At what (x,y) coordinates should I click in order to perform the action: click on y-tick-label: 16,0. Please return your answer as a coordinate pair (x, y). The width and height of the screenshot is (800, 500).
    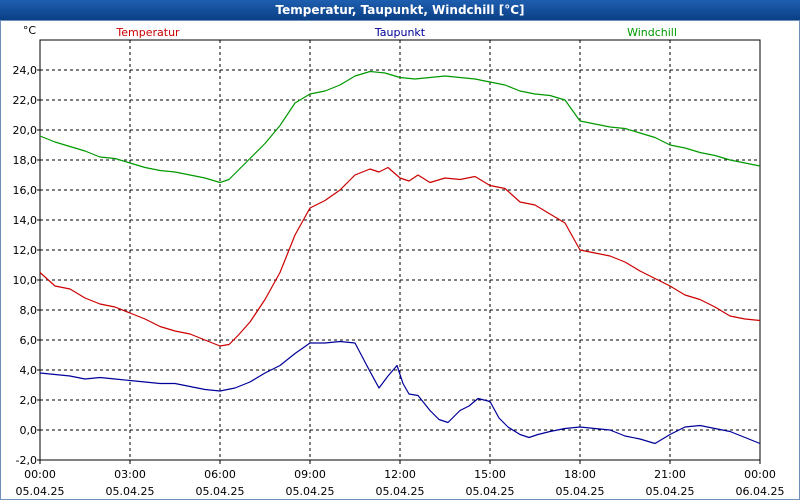
    Looking at the image, I should click on (25, 190).